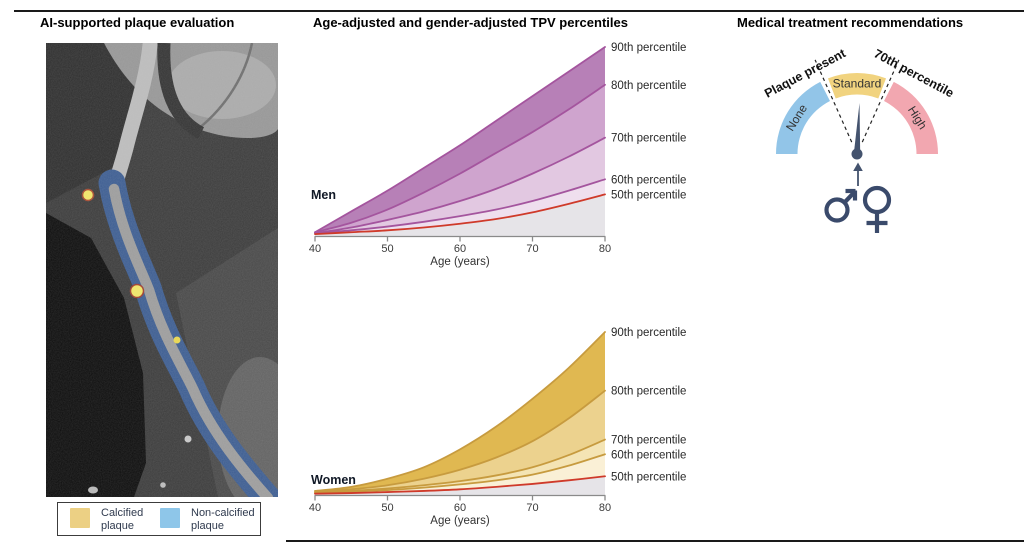  Describe the element at coordinates (159, 519) in the screenshot. I see `plaque-legend: Calcified plaque Non-calcified plaque` at that location.